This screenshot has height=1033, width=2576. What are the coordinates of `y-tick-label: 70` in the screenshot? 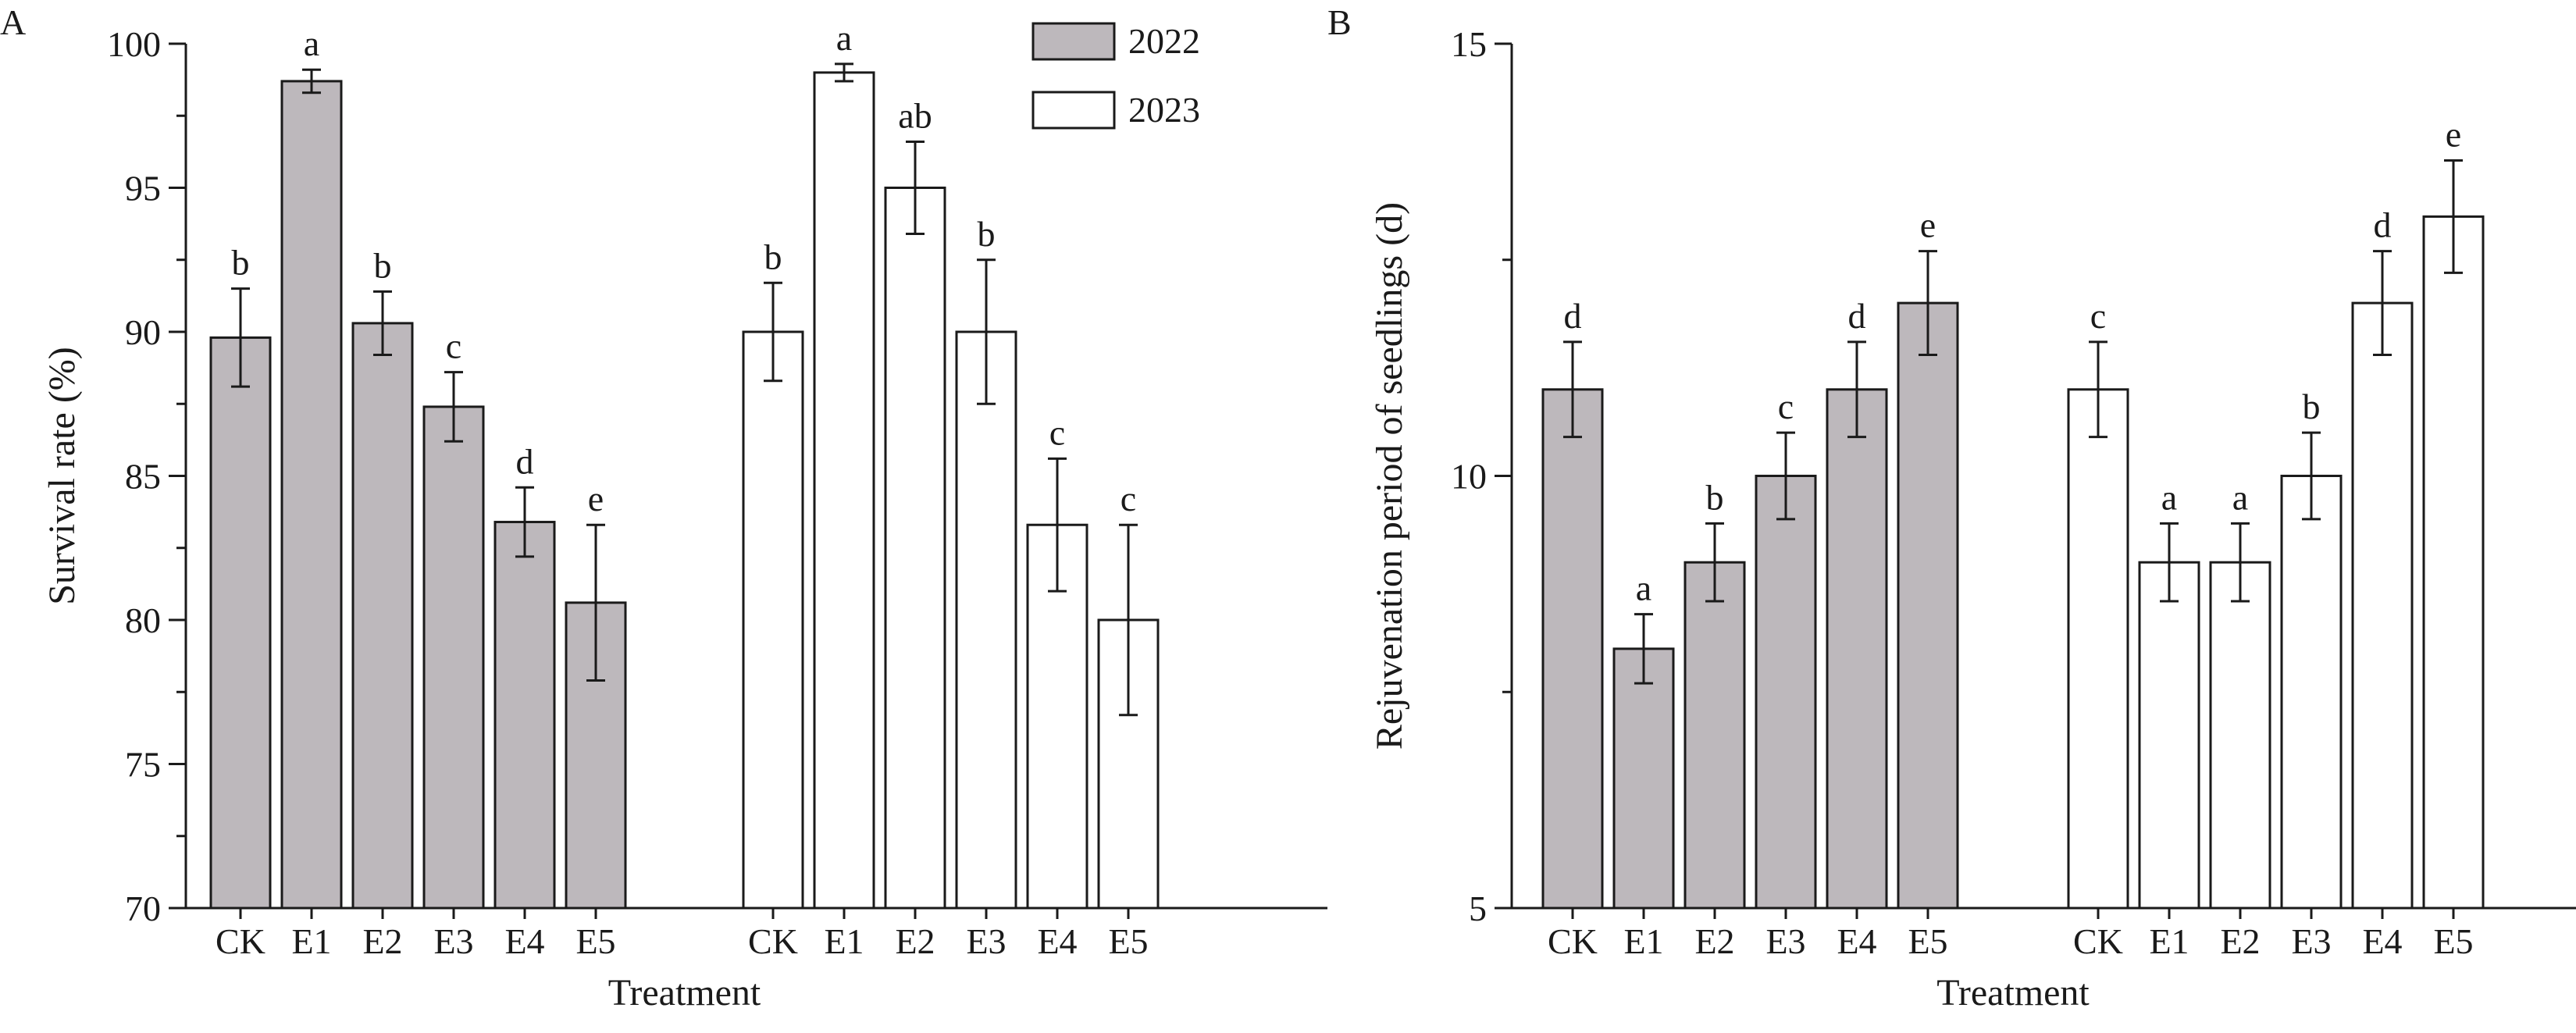 It's located at (143, 908).